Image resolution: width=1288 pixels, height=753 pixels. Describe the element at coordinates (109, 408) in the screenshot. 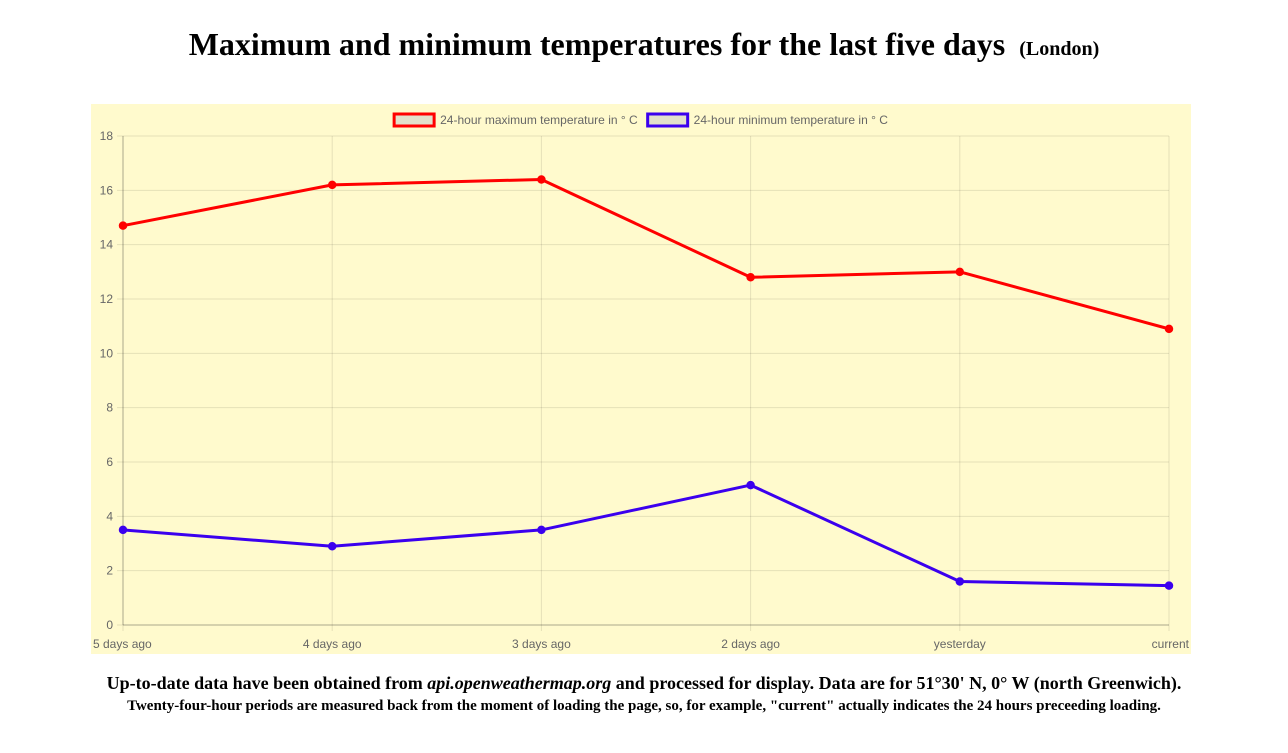

I see `y-tick-label: 8` at that location.